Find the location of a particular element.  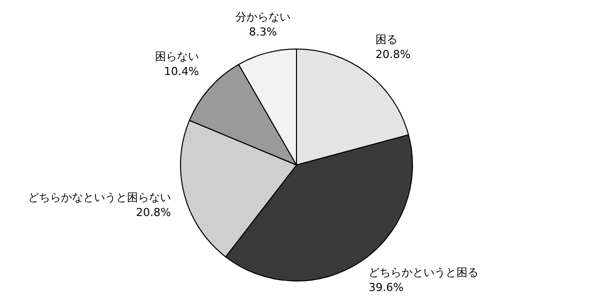

data-label: 39.6% is located at coordinates (386, 287).